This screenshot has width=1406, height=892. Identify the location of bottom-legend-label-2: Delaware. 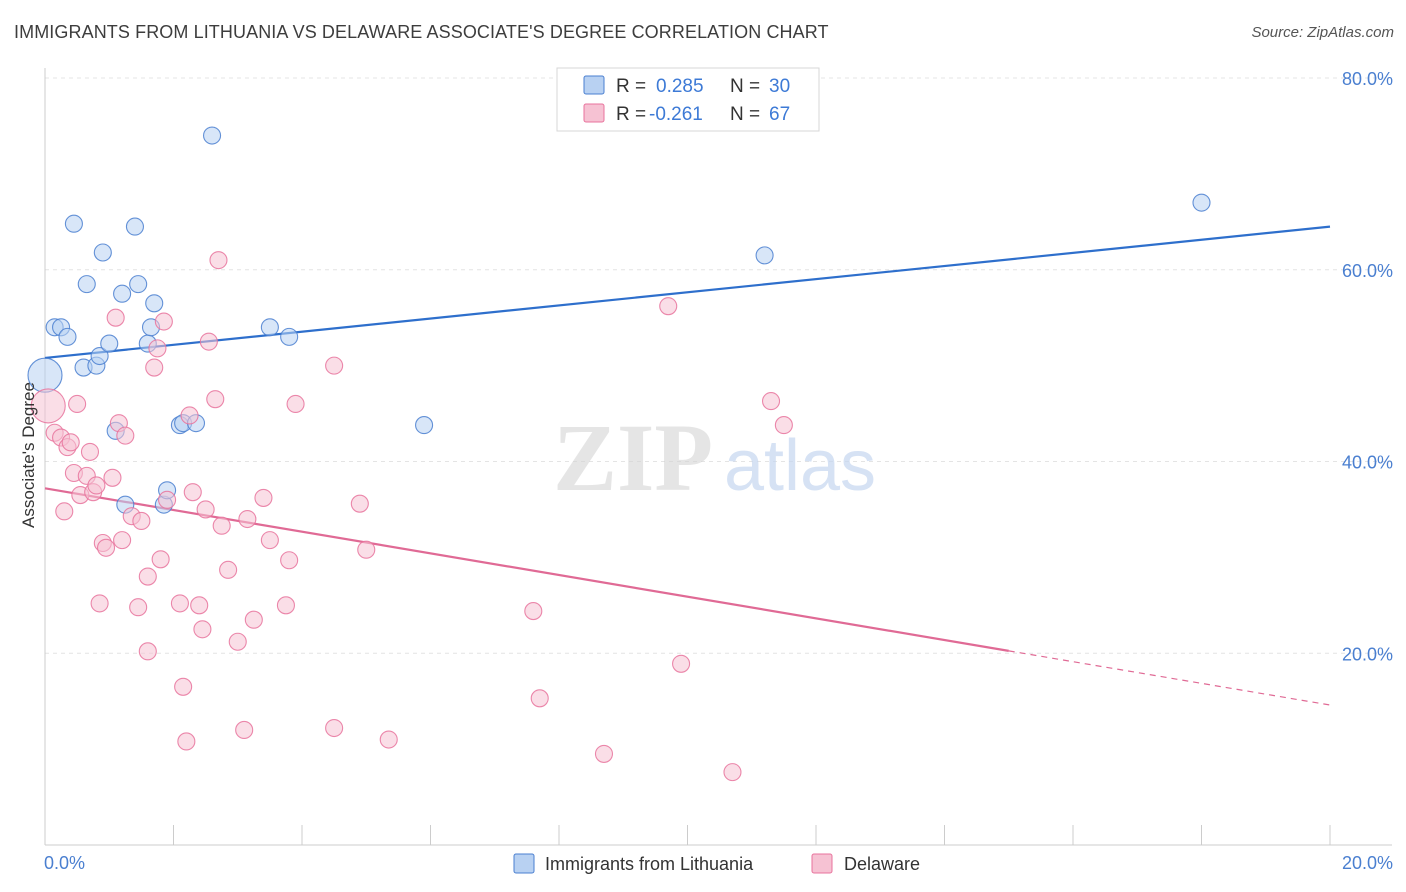
(882, 864).